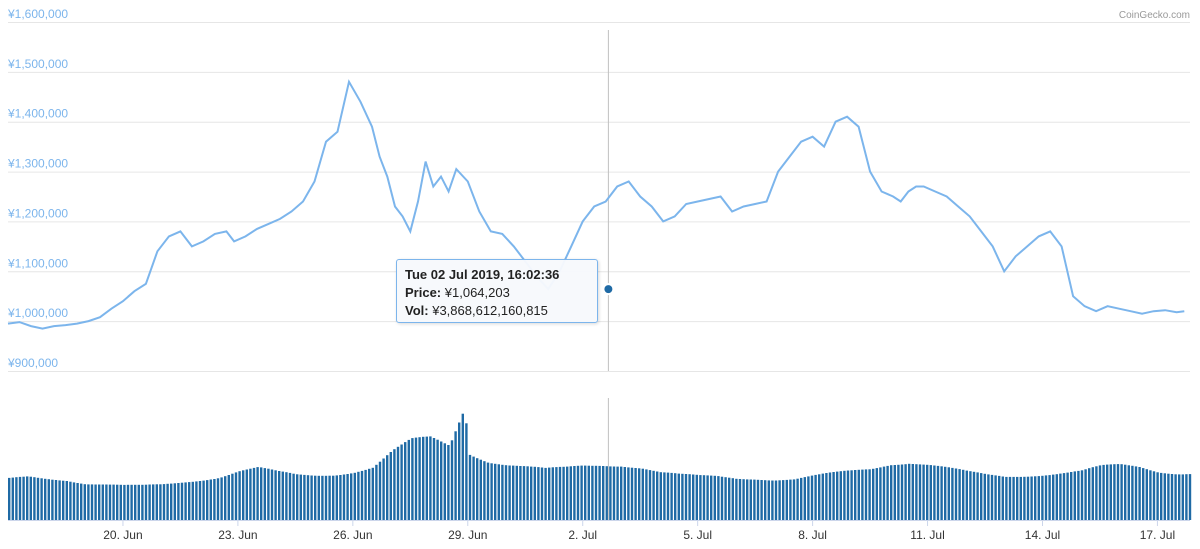  What do you see at coordinates (417, 310) in the screenshot?
I see `tooltip-vol-label: Vol:` at bounding box center [417, 310].